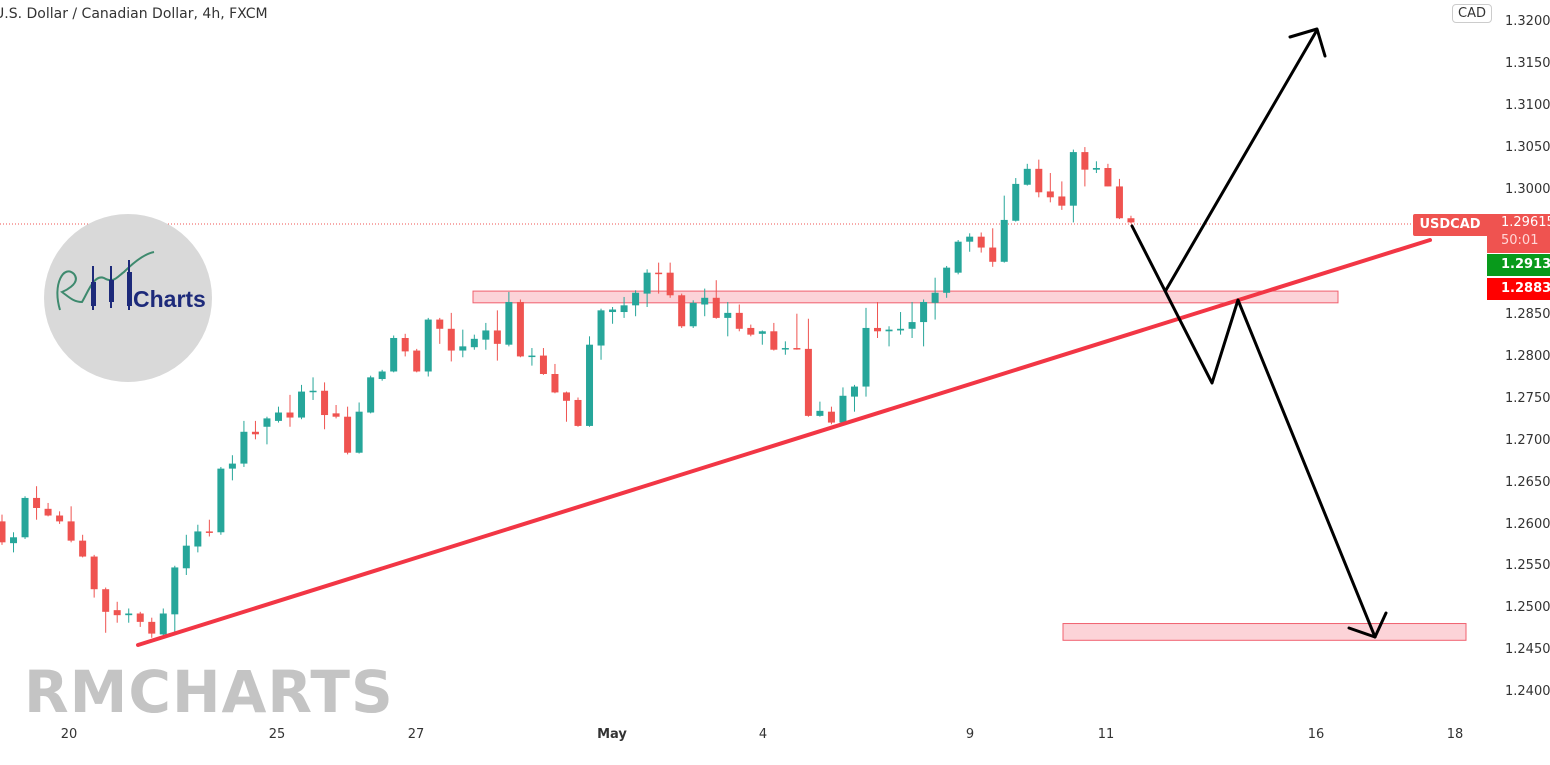  Describe the element at coordinates (1527, 692) in the screenshot. I see `price-tick-label: 1.24000` at that location.